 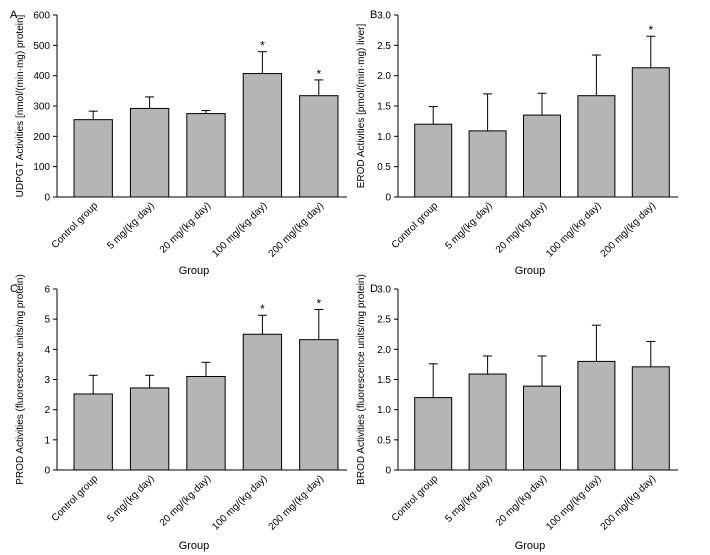 I want to click on y-tick-label: 200, so click(x=41, y=137).